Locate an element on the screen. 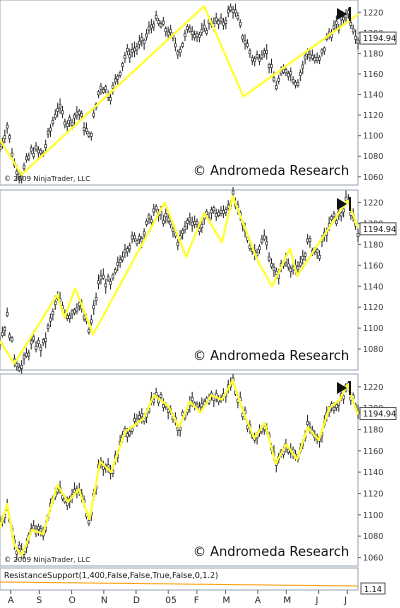  copyright-text: © 2009 NinjaTrader, LLC is located at coordinates (47, 560).